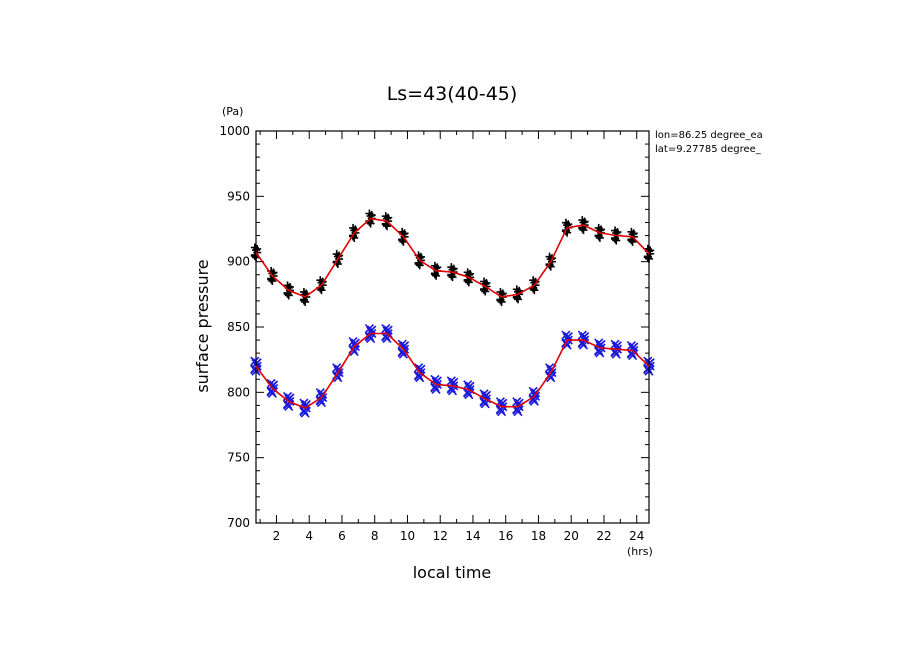 The width and height of the screenshot is (904, 654). Describe the element at coordinates (238, 262) in the screenshot. I see `y-tick-label: 900` at that location.